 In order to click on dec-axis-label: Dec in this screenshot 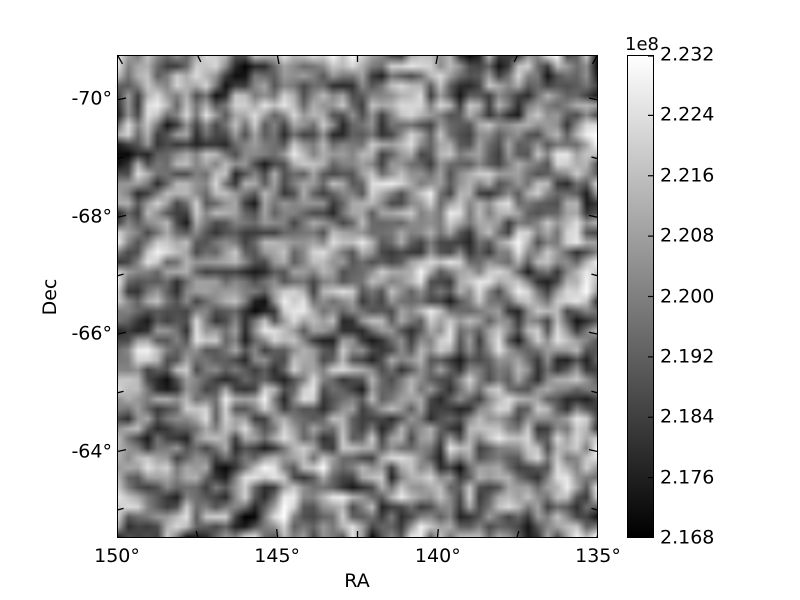, I will do `click(50, 297)`.